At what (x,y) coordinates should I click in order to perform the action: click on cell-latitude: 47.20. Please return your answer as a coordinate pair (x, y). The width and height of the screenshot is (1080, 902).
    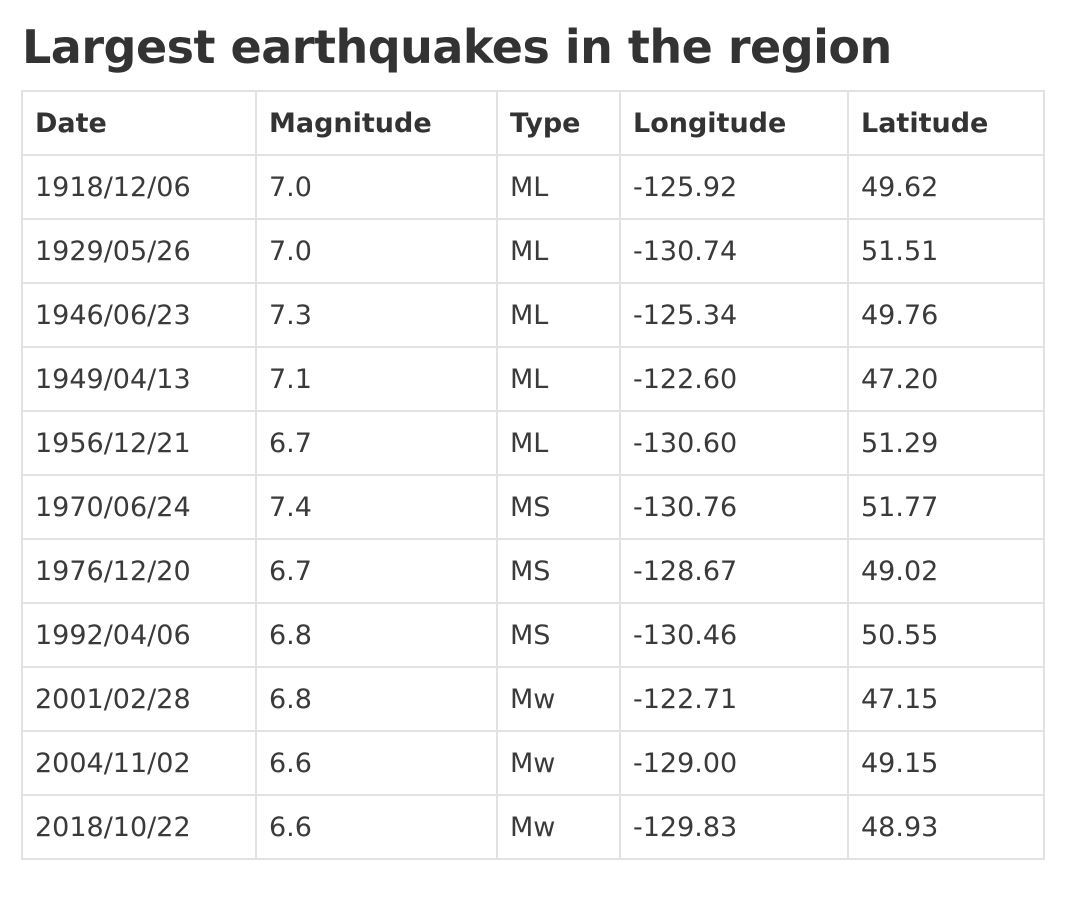
    Looking at the image, I should click on (946, 379).